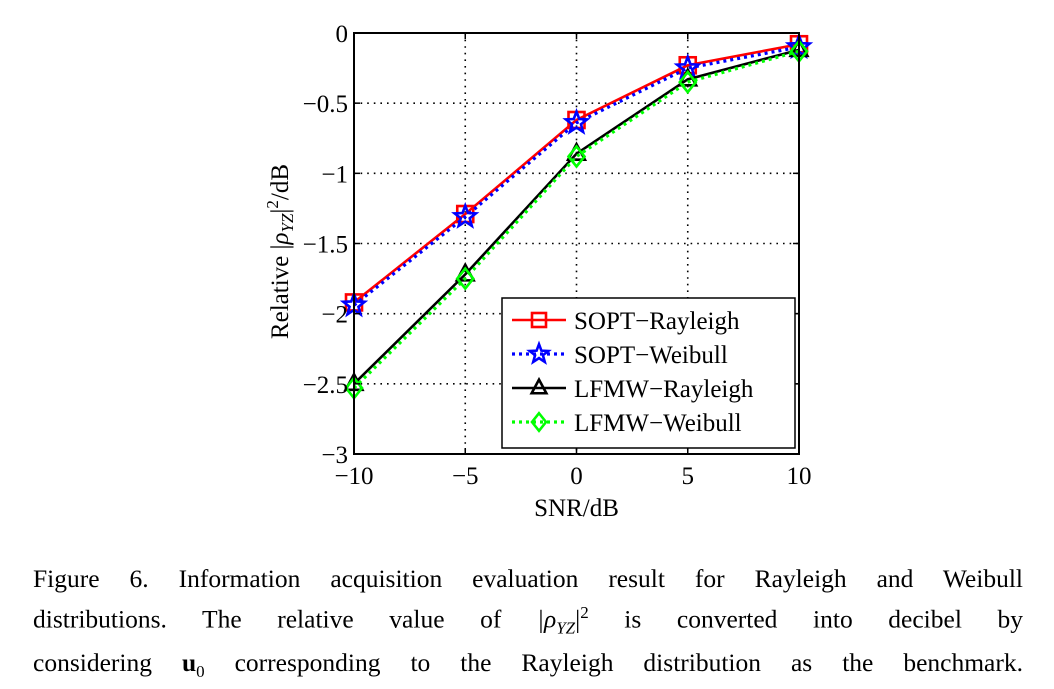  What do you see at coordinates (325, 104) in the screenshot?
I see `y-tick-label: −0.5` at bounding box center [325, 104].